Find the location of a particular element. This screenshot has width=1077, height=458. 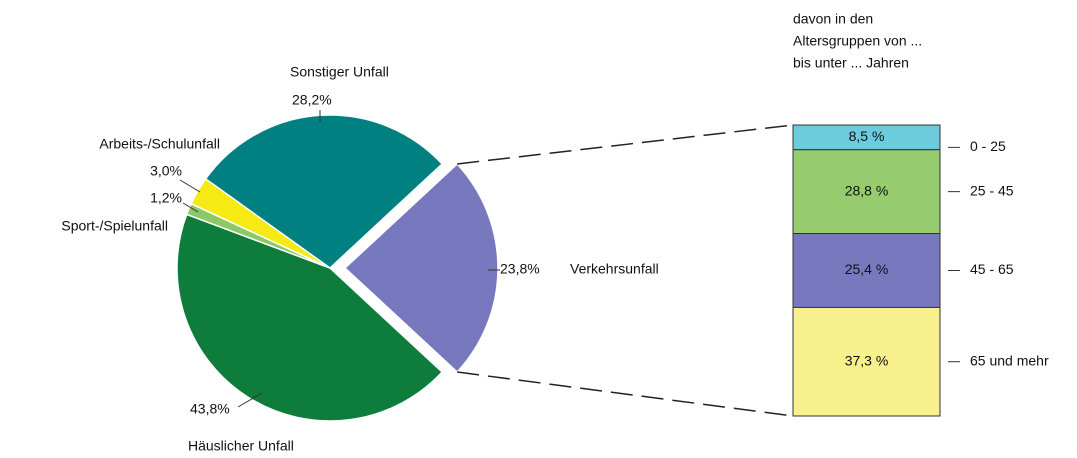

category-label: 45 - 65 is located at coordinates (992, 269).